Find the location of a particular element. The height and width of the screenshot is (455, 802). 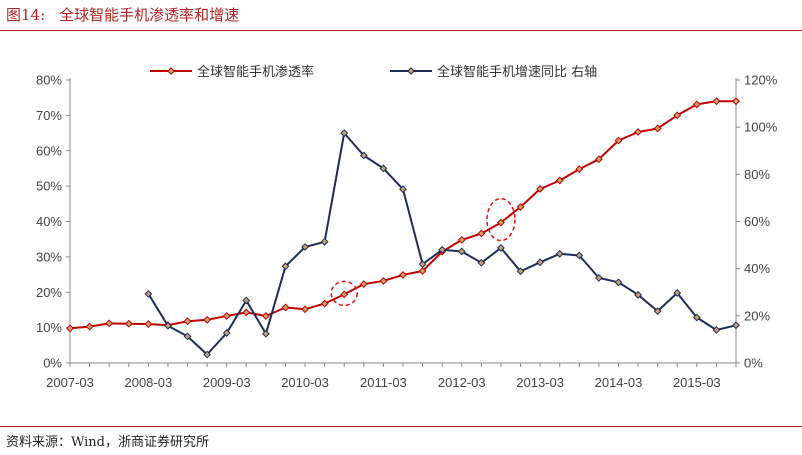

figure-number: 图14: is located at coordinates (26, 15).